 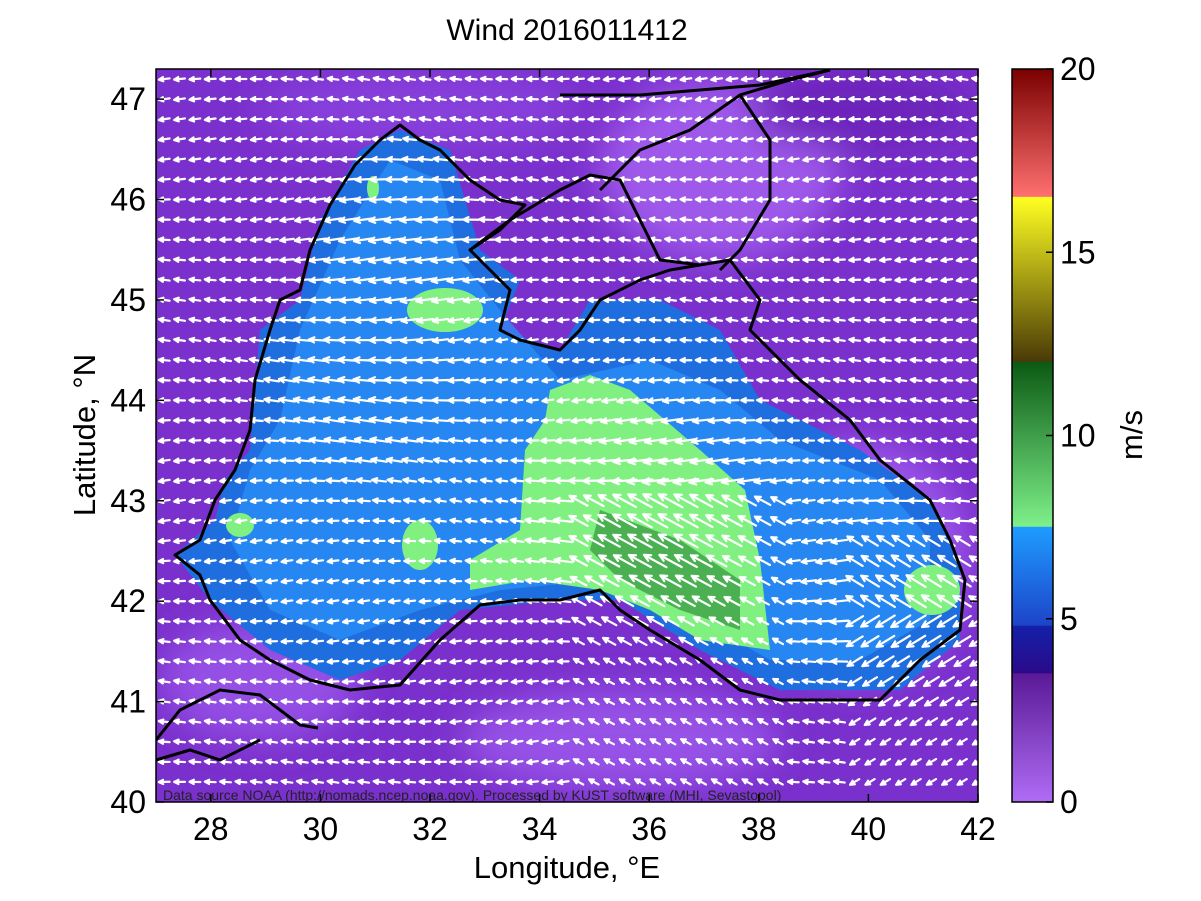 What do you see at coordinates (128, 501) in the screenshot?
I see `y-tick-label: 43` at bounding box center [128, 501].